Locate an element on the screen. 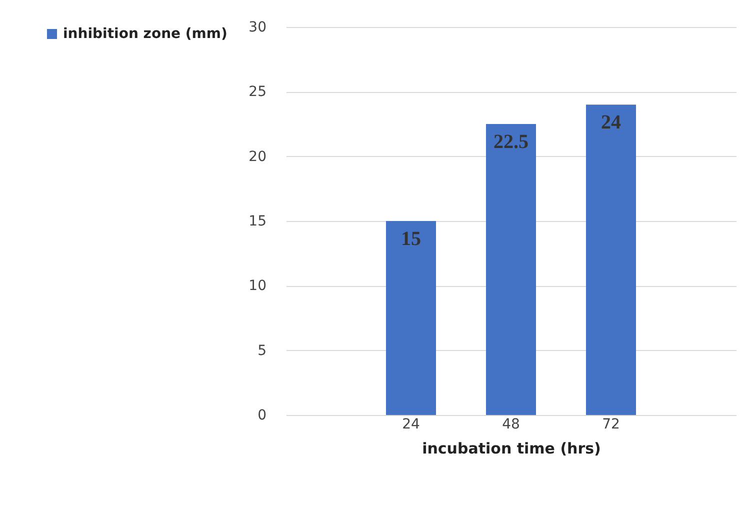  data-label: 22.5 is located at coordinates (511, 142).